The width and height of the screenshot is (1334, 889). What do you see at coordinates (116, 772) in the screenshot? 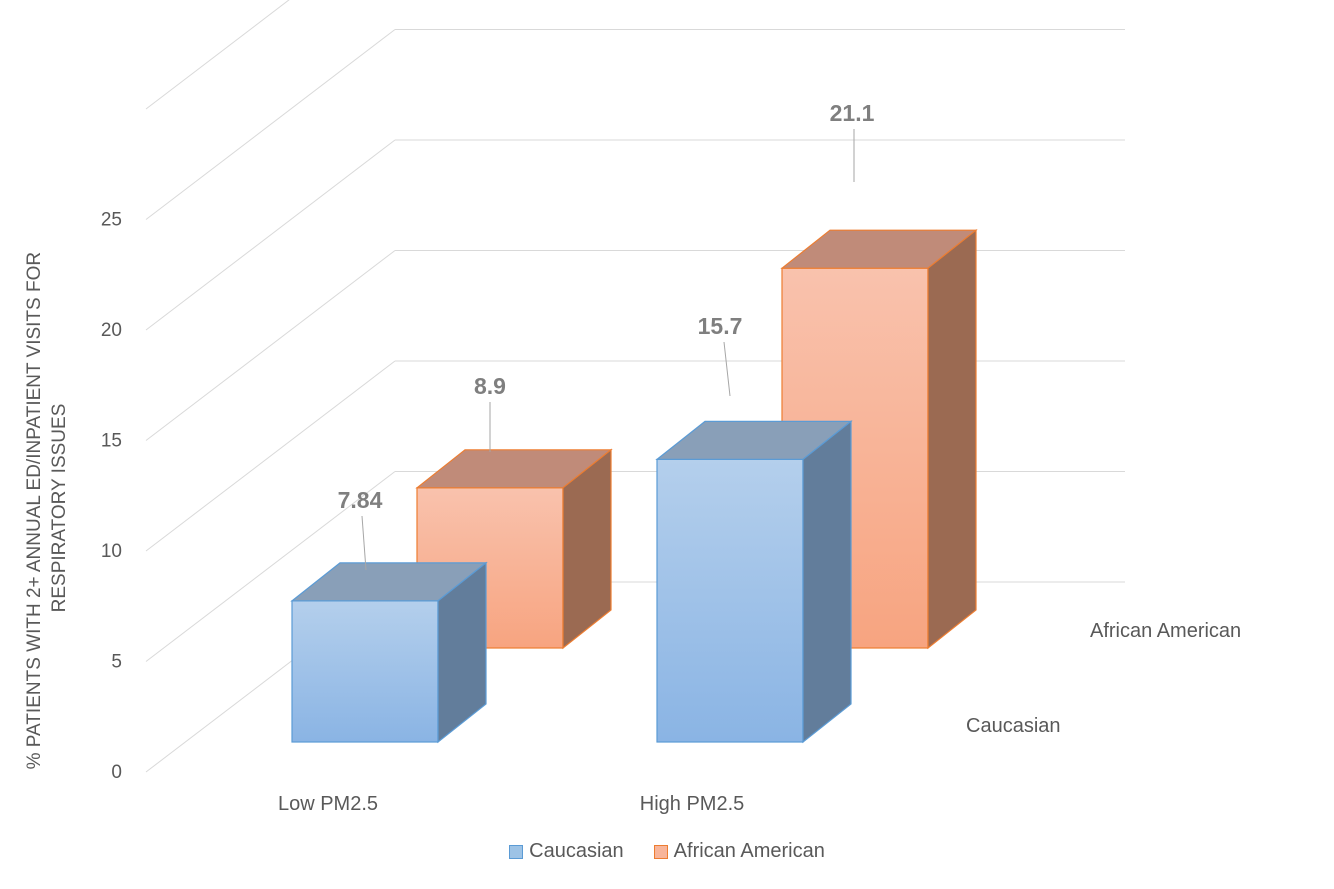
I see `y-tick-label: 0` at bounding box center [116, 772].